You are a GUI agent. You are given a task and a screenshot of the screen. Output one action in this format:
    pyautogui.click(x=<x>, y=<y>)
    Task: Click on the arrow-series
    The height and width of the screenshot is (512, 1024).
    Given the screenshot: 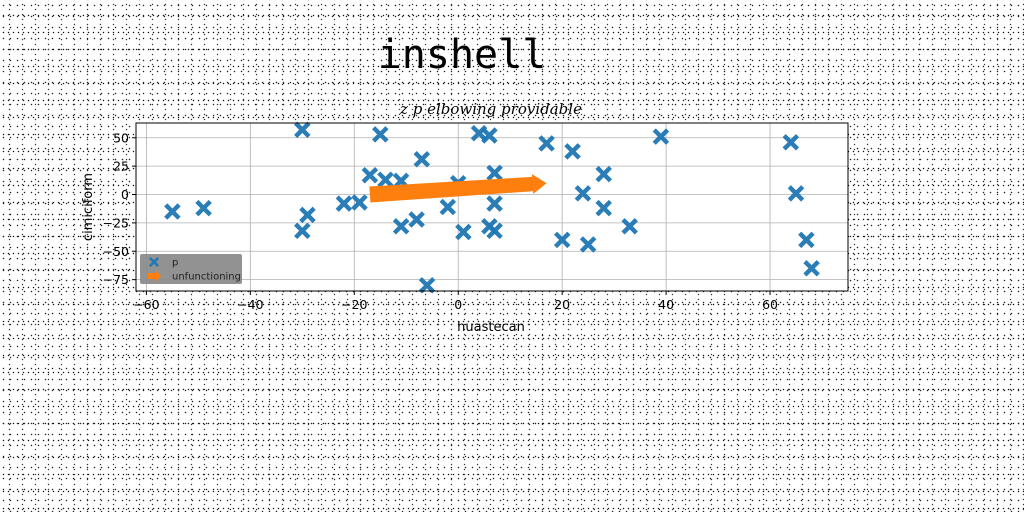 What is the action you would take?
    pyautogui.click(x=458, y=188)
    